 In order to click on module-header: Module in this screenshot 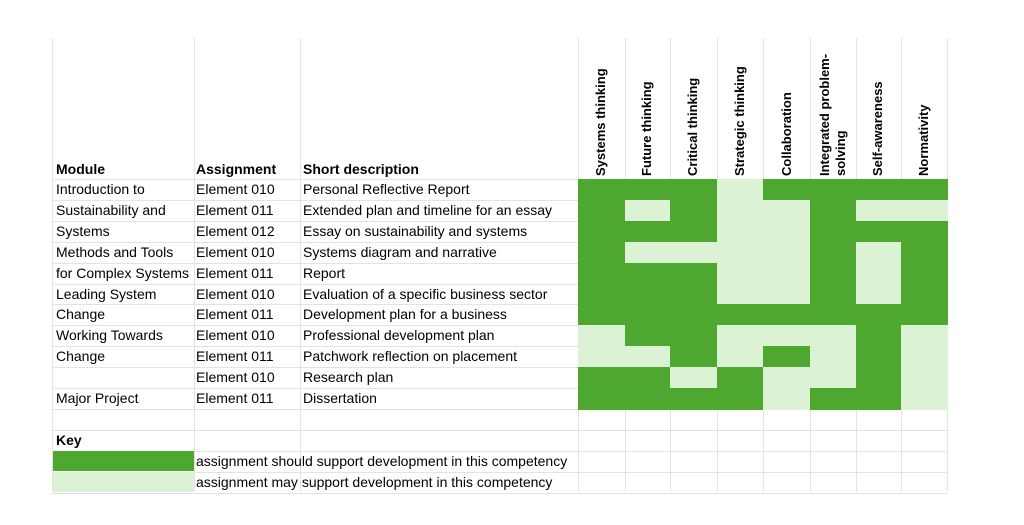, I will do `click(80, 169)`.